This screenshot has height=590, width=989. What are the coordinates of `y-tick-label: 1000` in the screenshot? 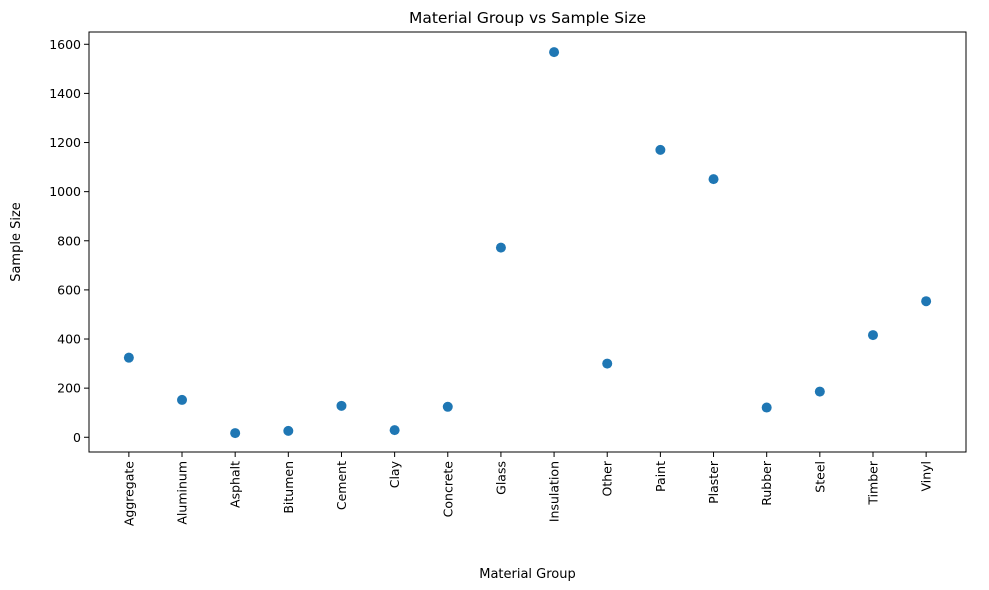 It's located at (65, 191).